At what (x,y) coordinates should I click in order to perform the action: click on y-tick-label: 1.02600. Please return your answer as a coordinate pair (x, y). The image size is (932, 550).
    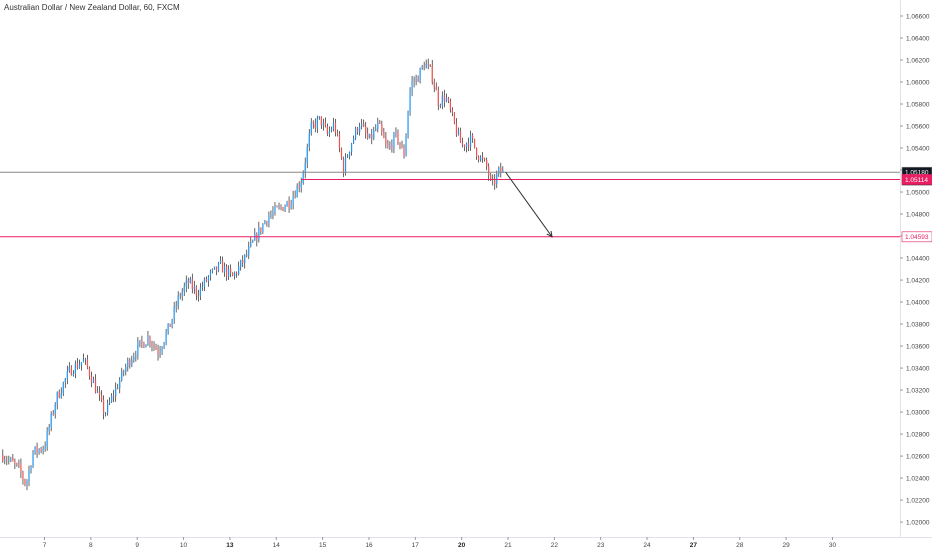
    Looking at the image, I should click on (918, 456).